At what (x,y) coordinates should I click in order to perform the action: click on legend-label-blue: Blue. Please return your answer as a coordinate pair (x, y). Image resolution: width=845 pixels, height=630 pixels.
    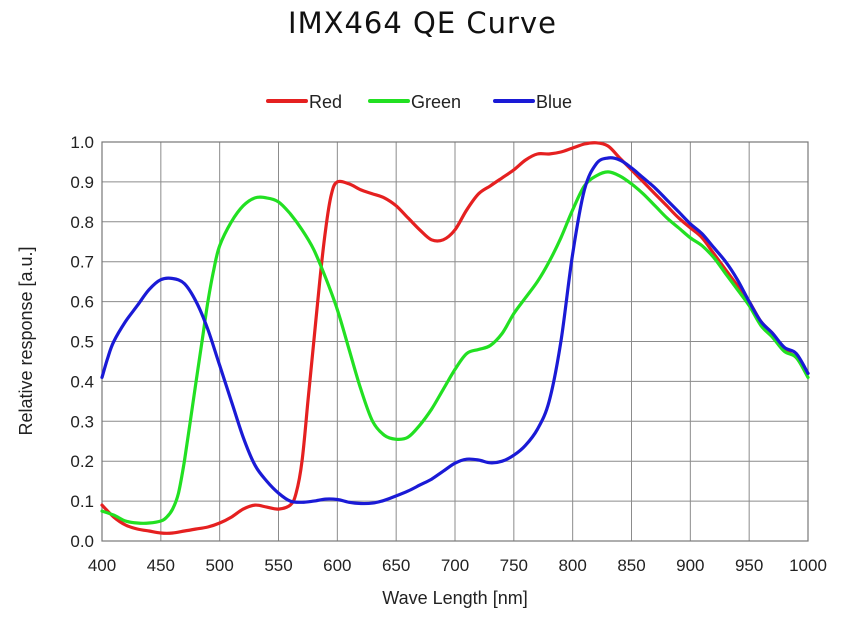
    Looking at the image, I should click on (554, 102).